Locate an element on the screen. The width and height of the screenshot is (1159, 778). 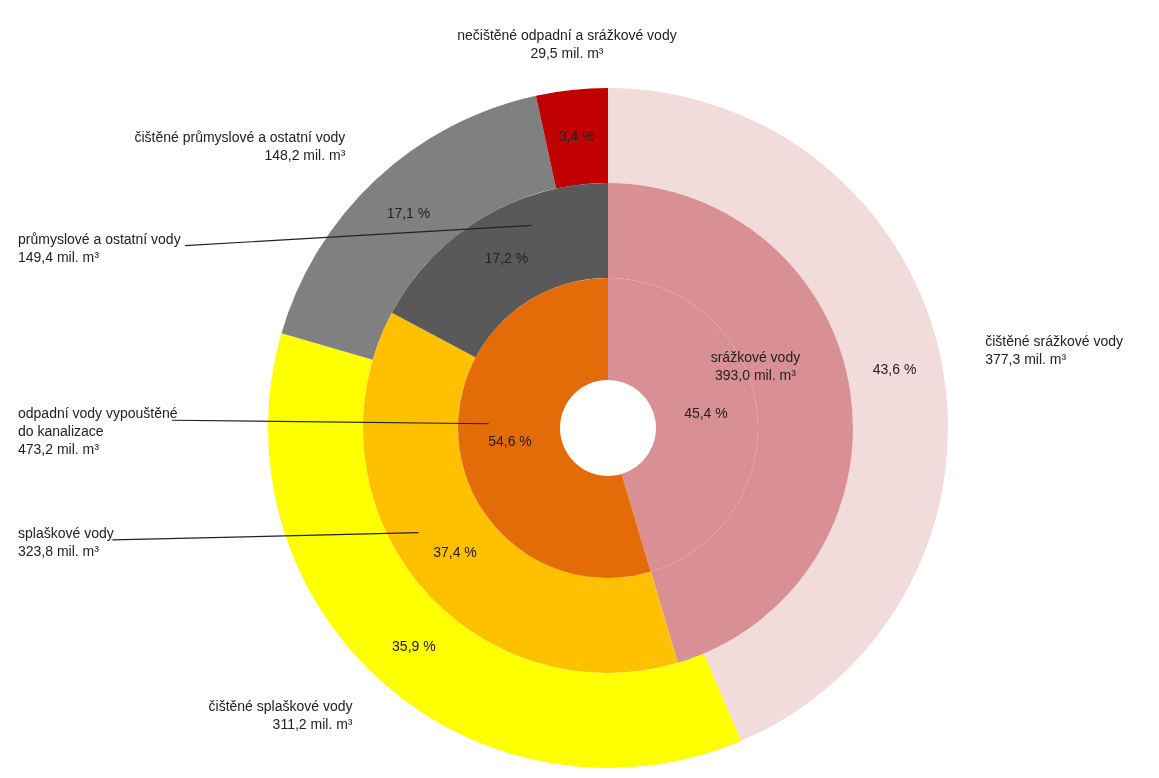
slice-label: čištěné splaškové vody 311,2 mil. m³ is located at coordinates (280, 714).